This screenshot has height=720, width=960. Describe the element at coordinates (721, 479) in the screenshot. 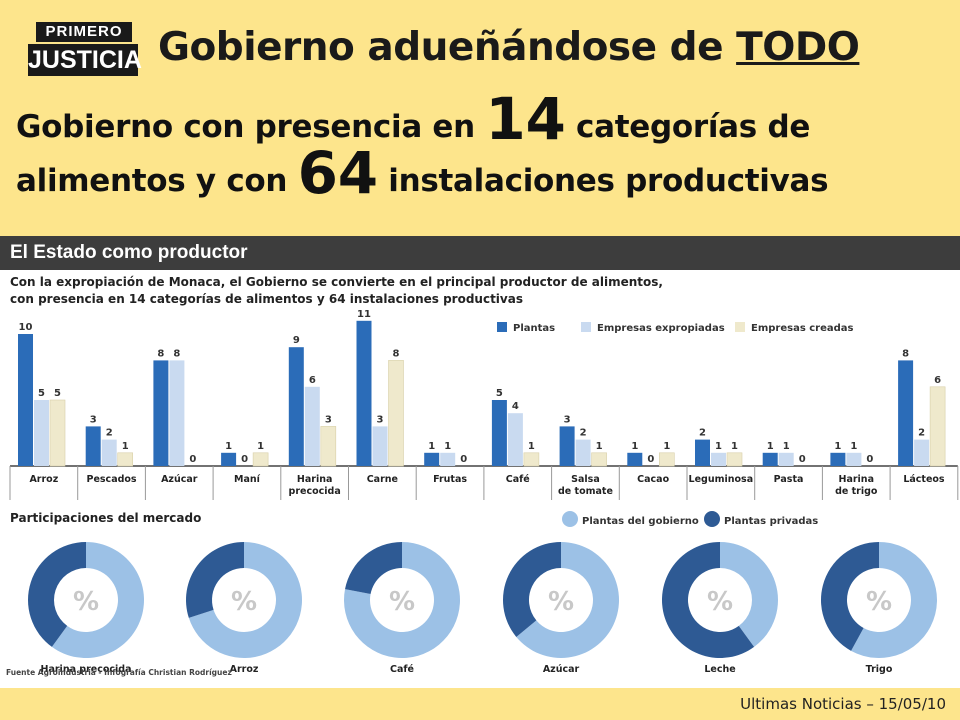

I see `x-tick-label: Leguminosa` at that location.